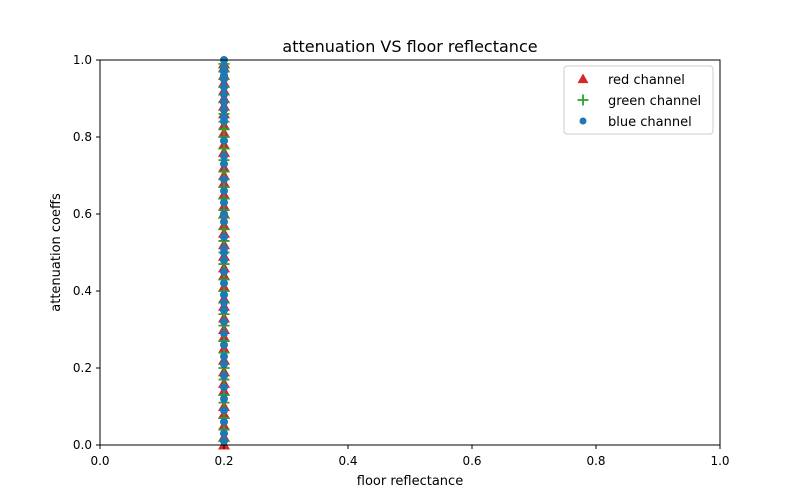 Image resolution: width=800 pixels, height=500 pixels. I want to click on x-tick-label: 0.2, so click(223, 461).